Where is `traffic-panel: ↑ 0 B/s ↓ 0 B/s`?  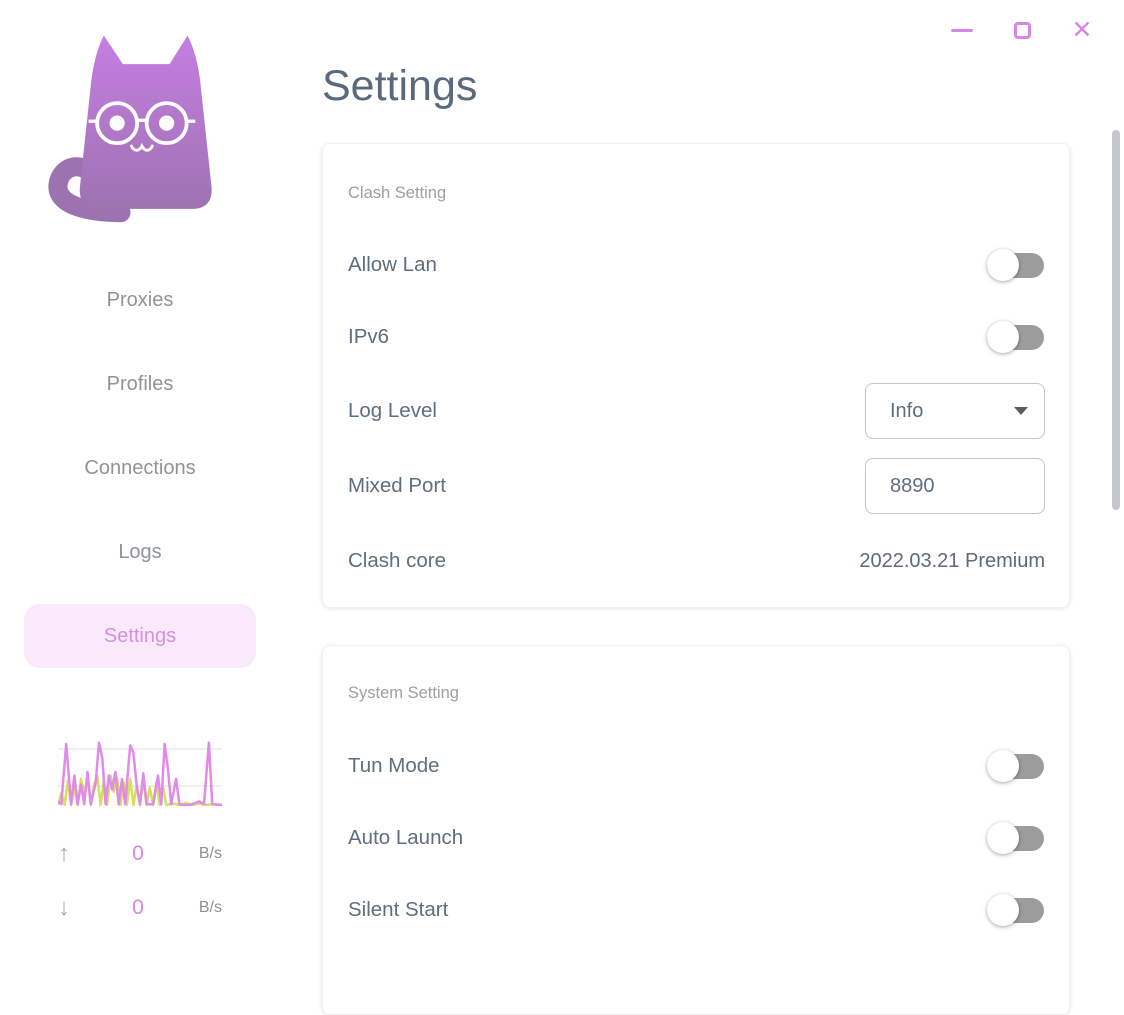 traffic-panel: ↑ 0 B/s ↓ 0 B/s is located at coordinates (140, 829).